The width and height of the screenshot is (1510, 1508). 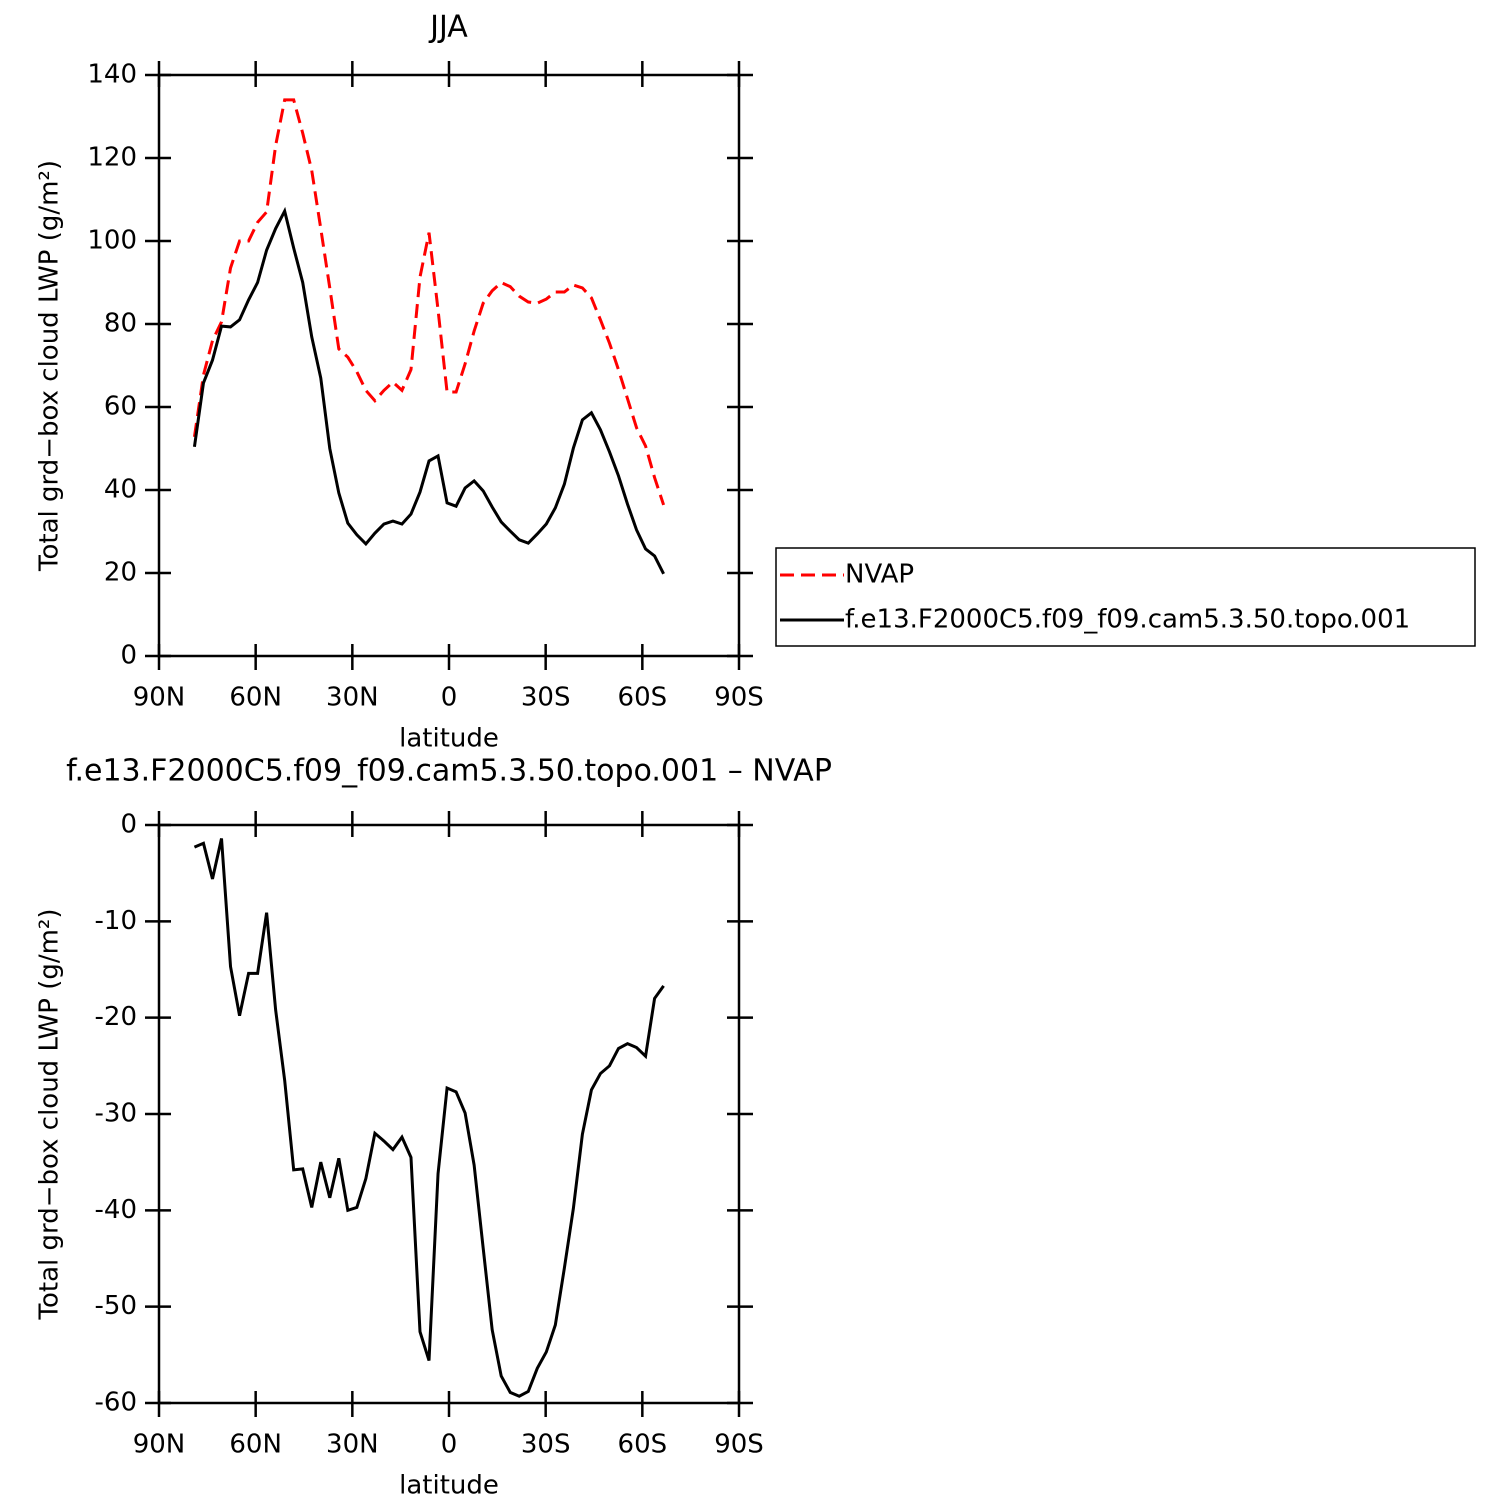 What do you see at coordinates (448, 27) in the screenshot?
I see `chart-title: JJA` at bounding box center [448, 27].